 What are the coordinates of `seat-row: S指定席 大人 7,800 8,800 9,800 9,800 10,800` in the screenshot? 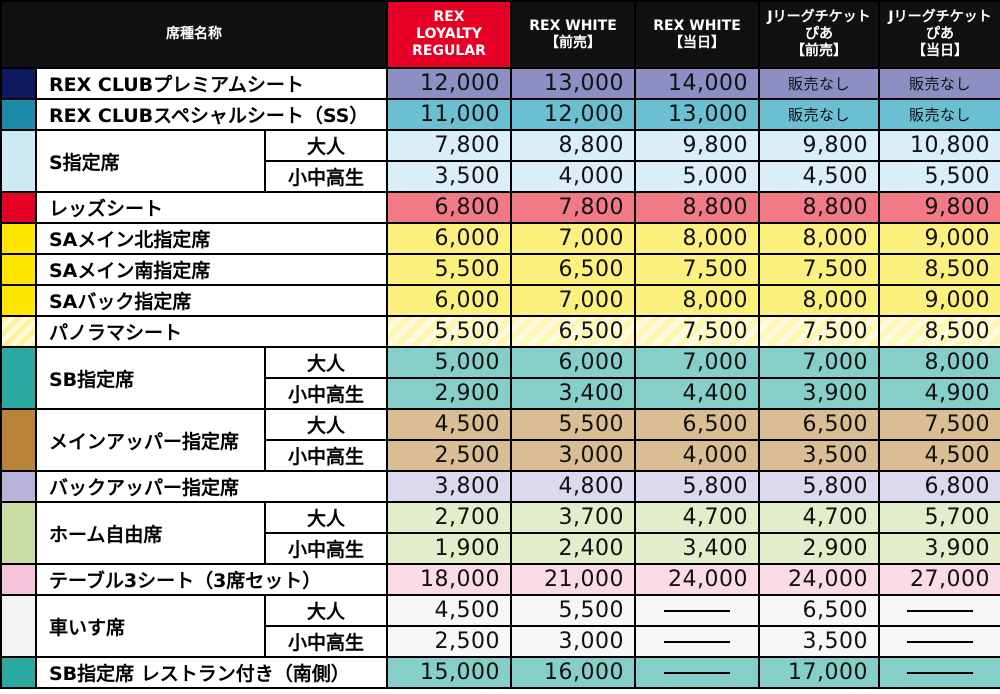 It's located at (500, 161).